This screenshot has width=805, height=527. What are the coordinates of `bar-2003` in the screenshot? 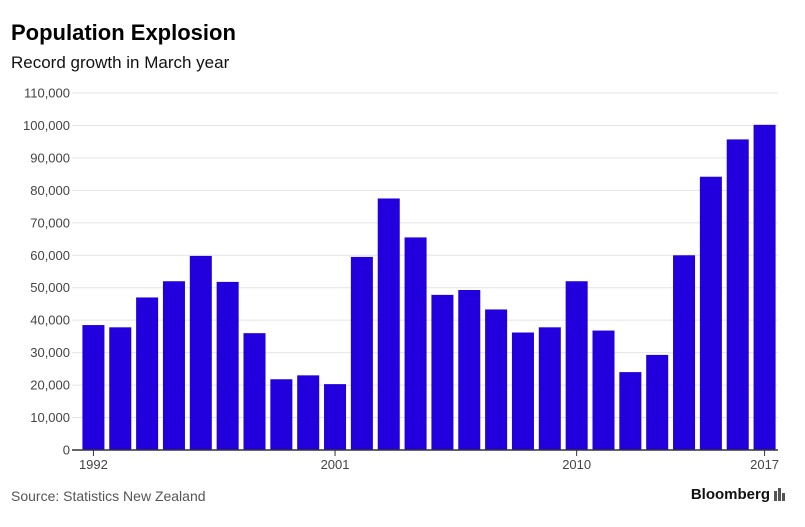 It's located at (388, 324).